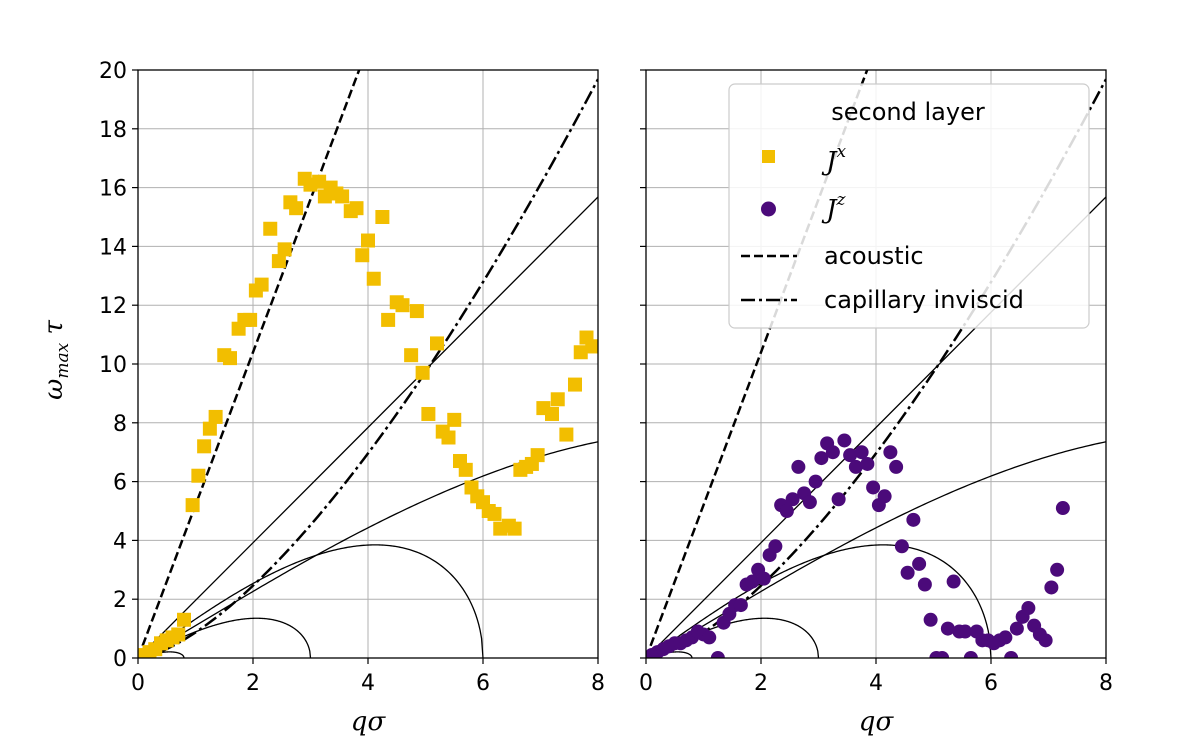 The height and width of the screenshot is (751, 1196). What do you see at coordinates (120, 424) in the screenshot?
I see `y-tick-label: 8` at bounding box center [120, 424].